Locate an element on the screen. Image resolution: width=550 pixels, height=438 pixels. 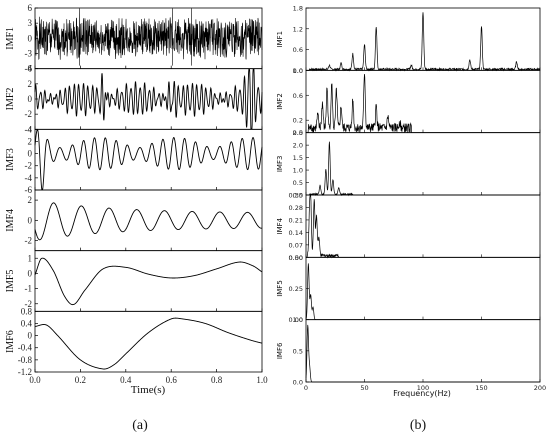
y-tick-label: 0.28 is located at coordinates (296, 208).